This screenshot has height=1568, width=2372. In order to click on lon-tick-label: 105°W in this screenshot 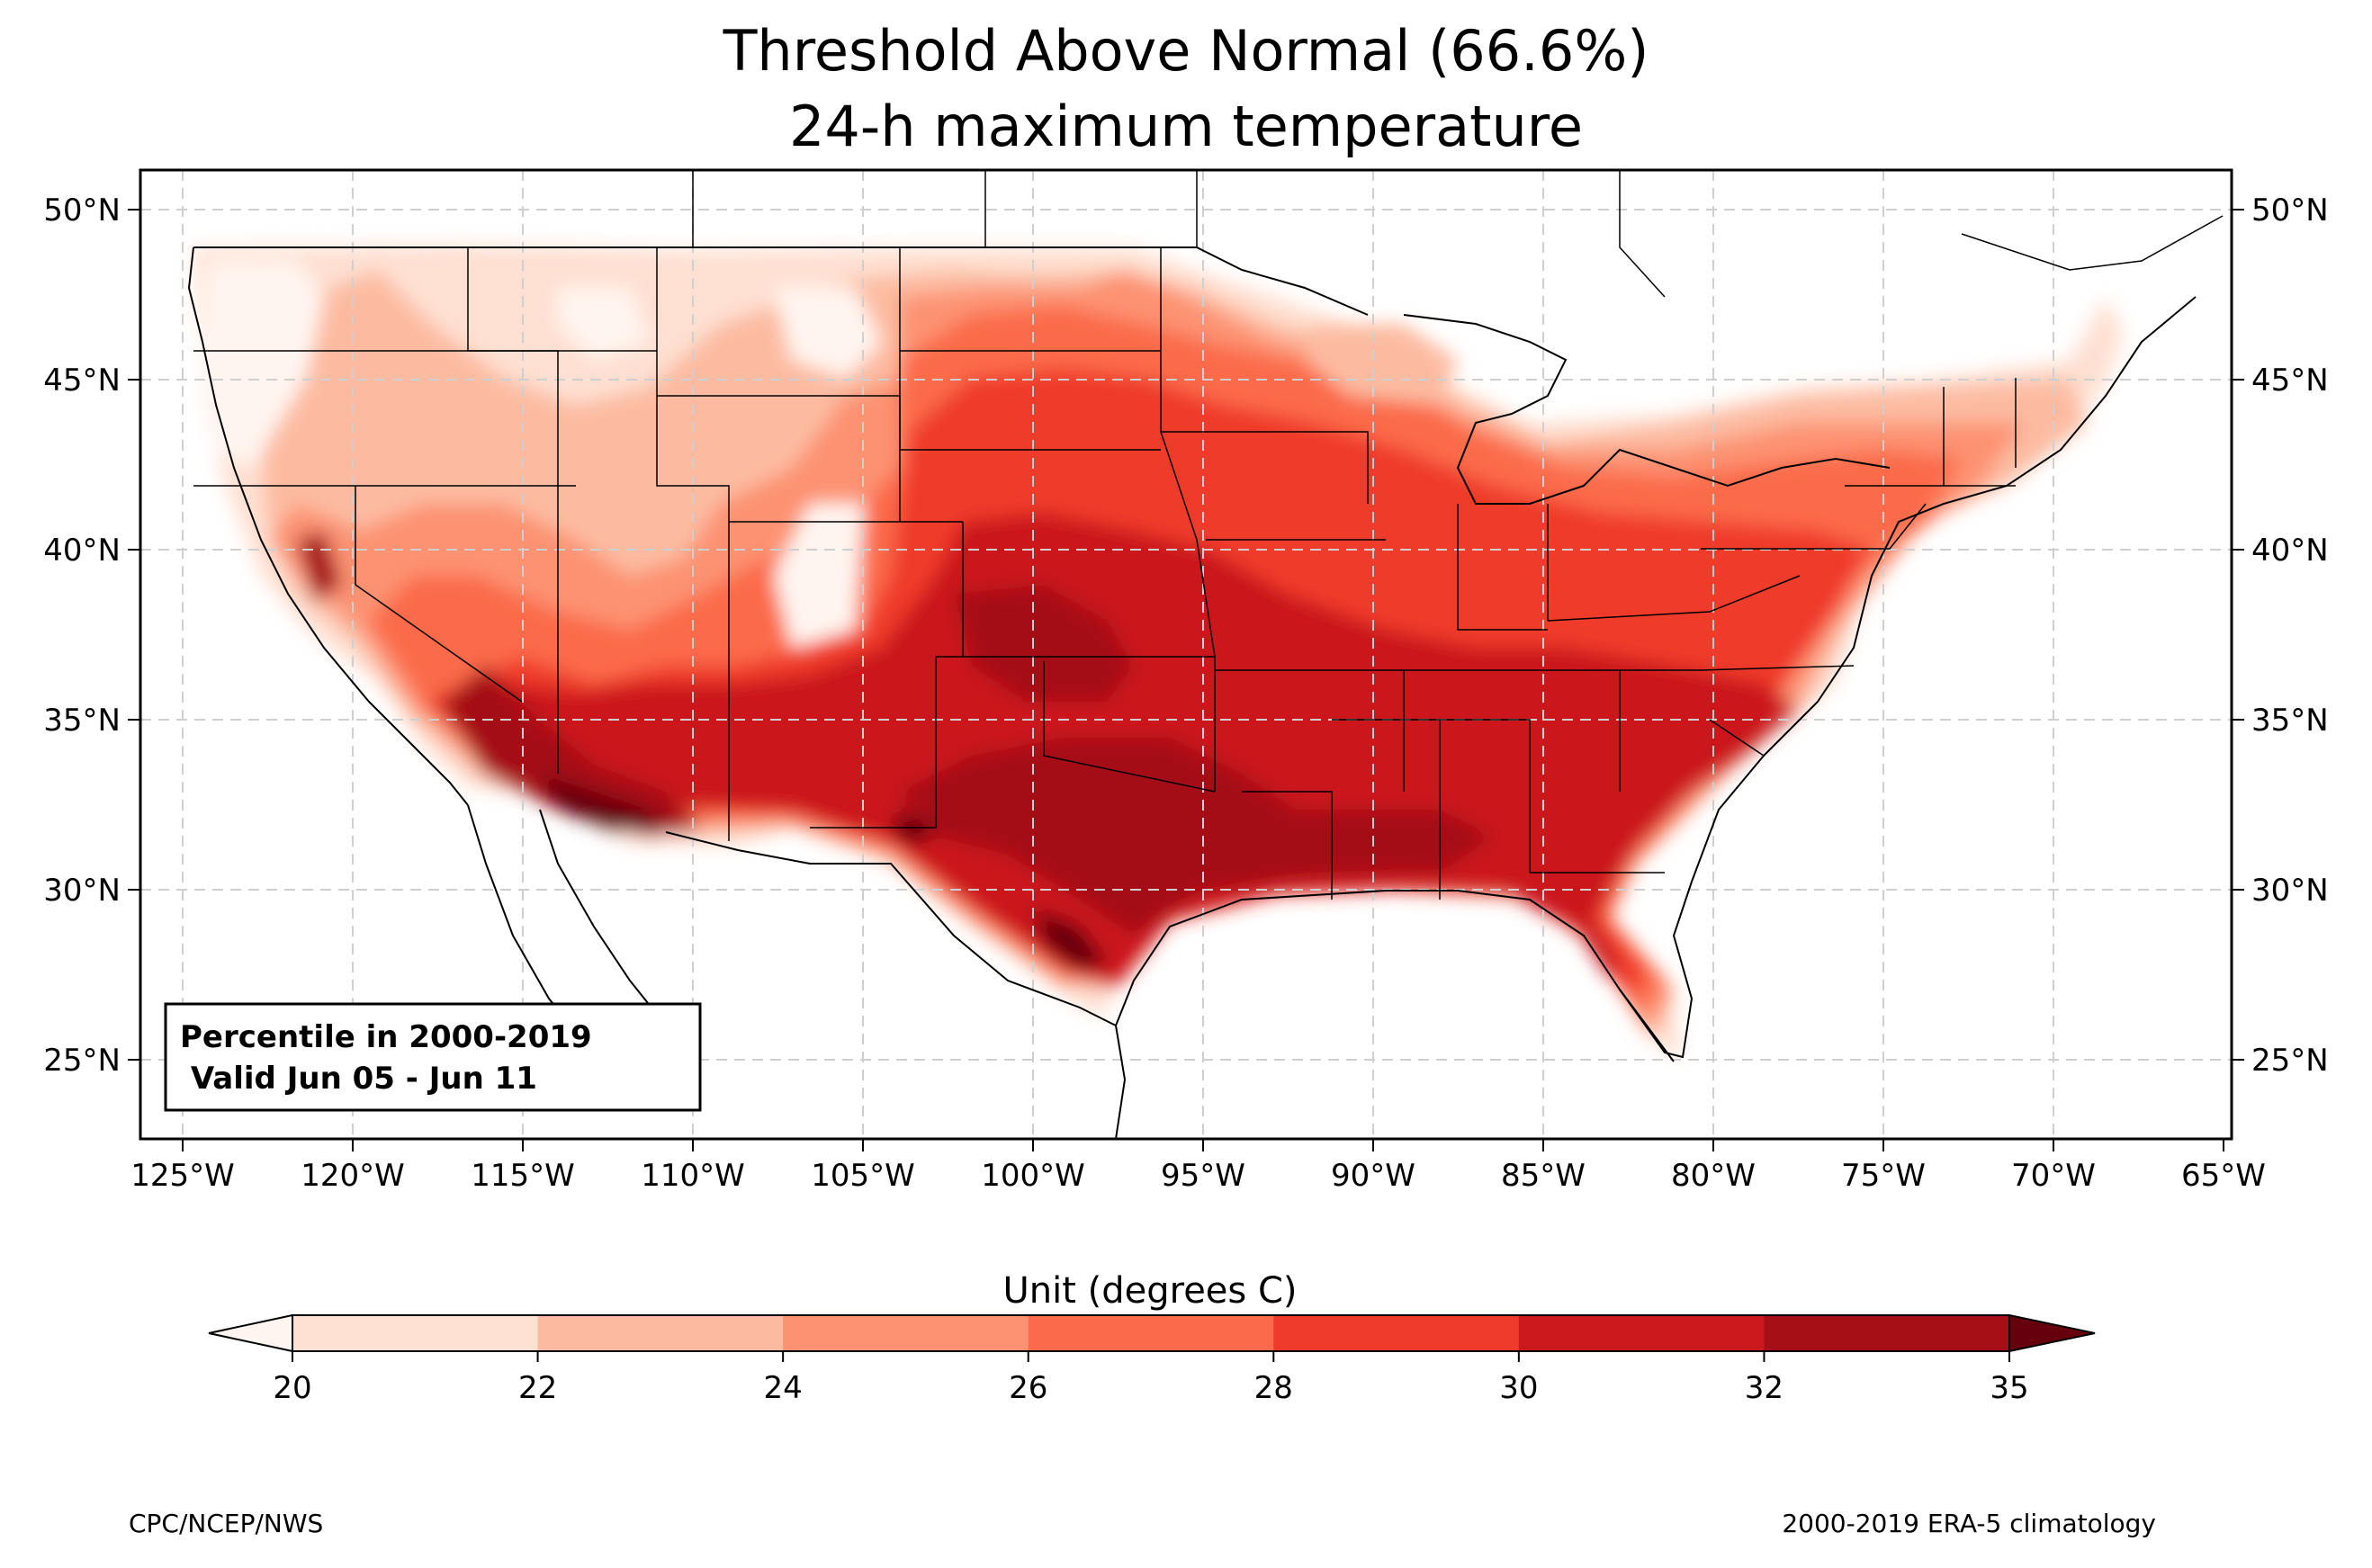, I will do `click(863, 1176)`.